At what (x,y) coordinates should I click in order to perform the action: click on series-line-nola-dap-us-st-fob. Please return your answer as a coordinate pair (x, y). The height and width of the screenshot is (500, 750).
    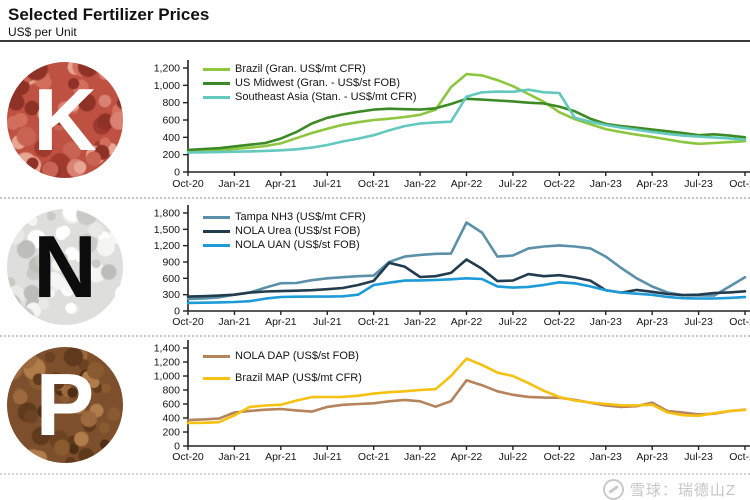
    Looking at the image, I should click on (466, 400).